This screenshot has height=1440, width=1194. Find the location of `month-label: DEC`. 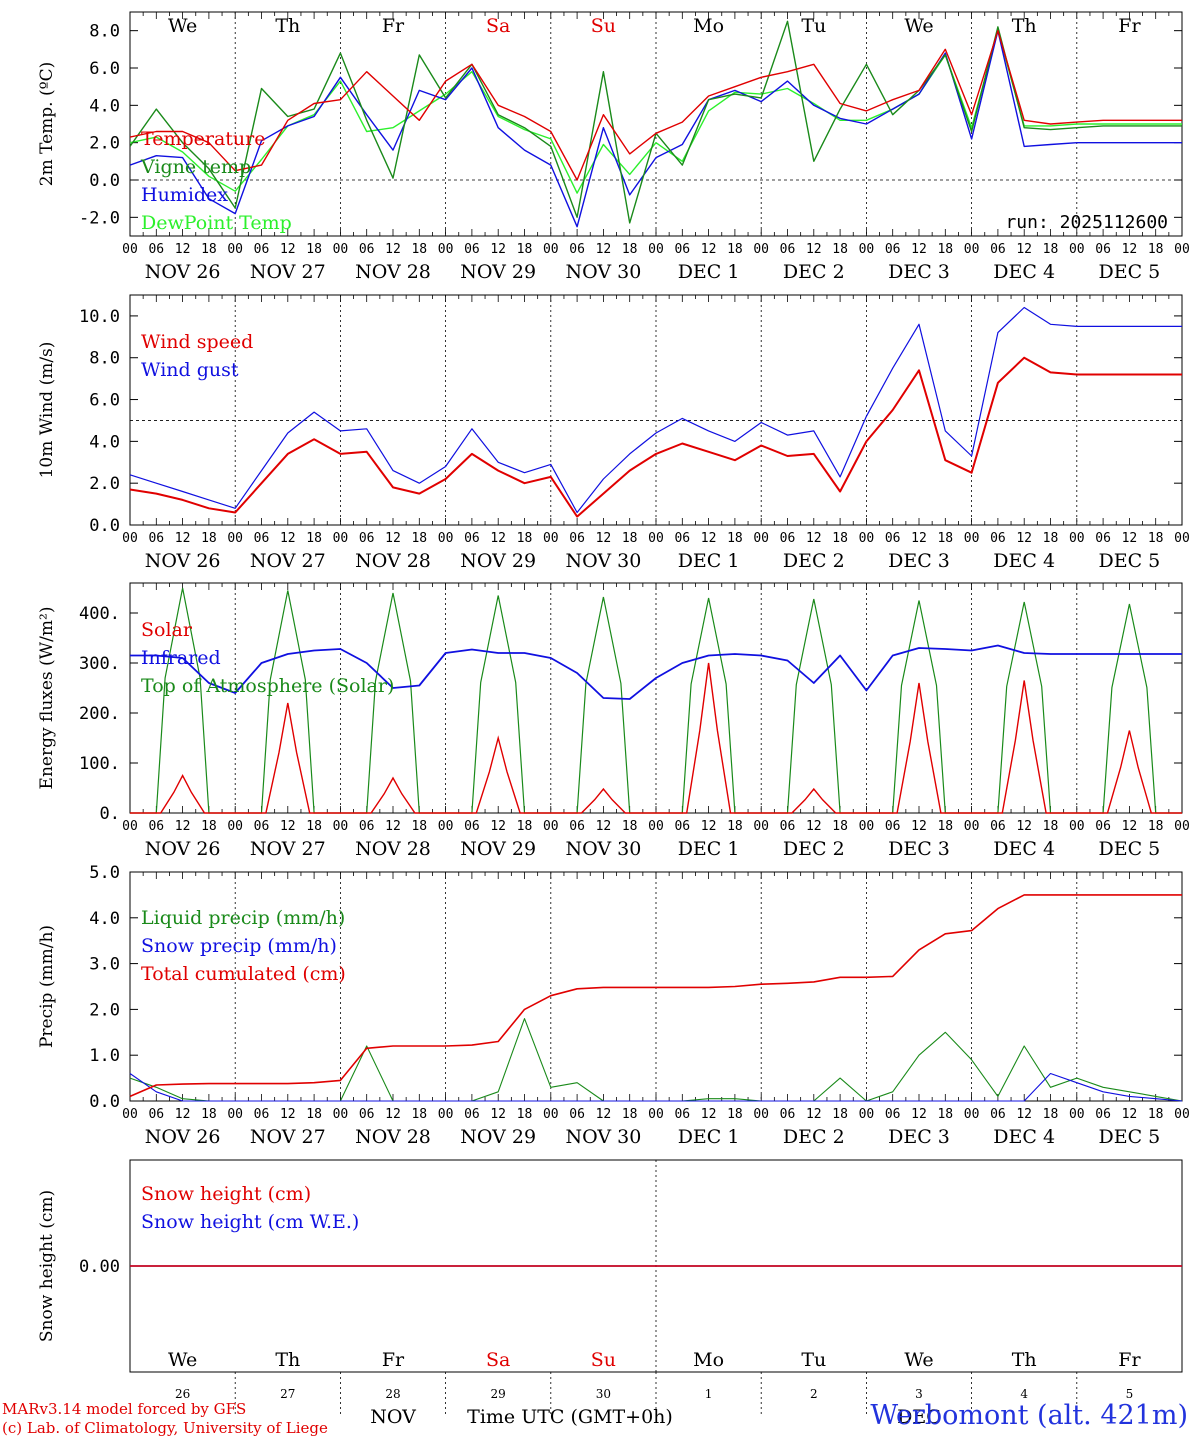

month-label: DEC is located at coordinates (919, 1417).